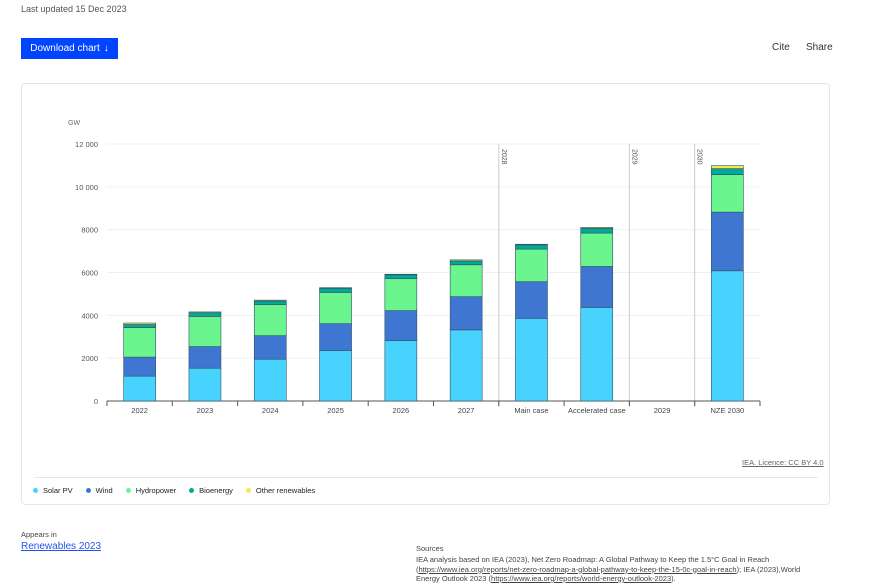  I want to click on x-tick-label: Main case, so click(531, 410).